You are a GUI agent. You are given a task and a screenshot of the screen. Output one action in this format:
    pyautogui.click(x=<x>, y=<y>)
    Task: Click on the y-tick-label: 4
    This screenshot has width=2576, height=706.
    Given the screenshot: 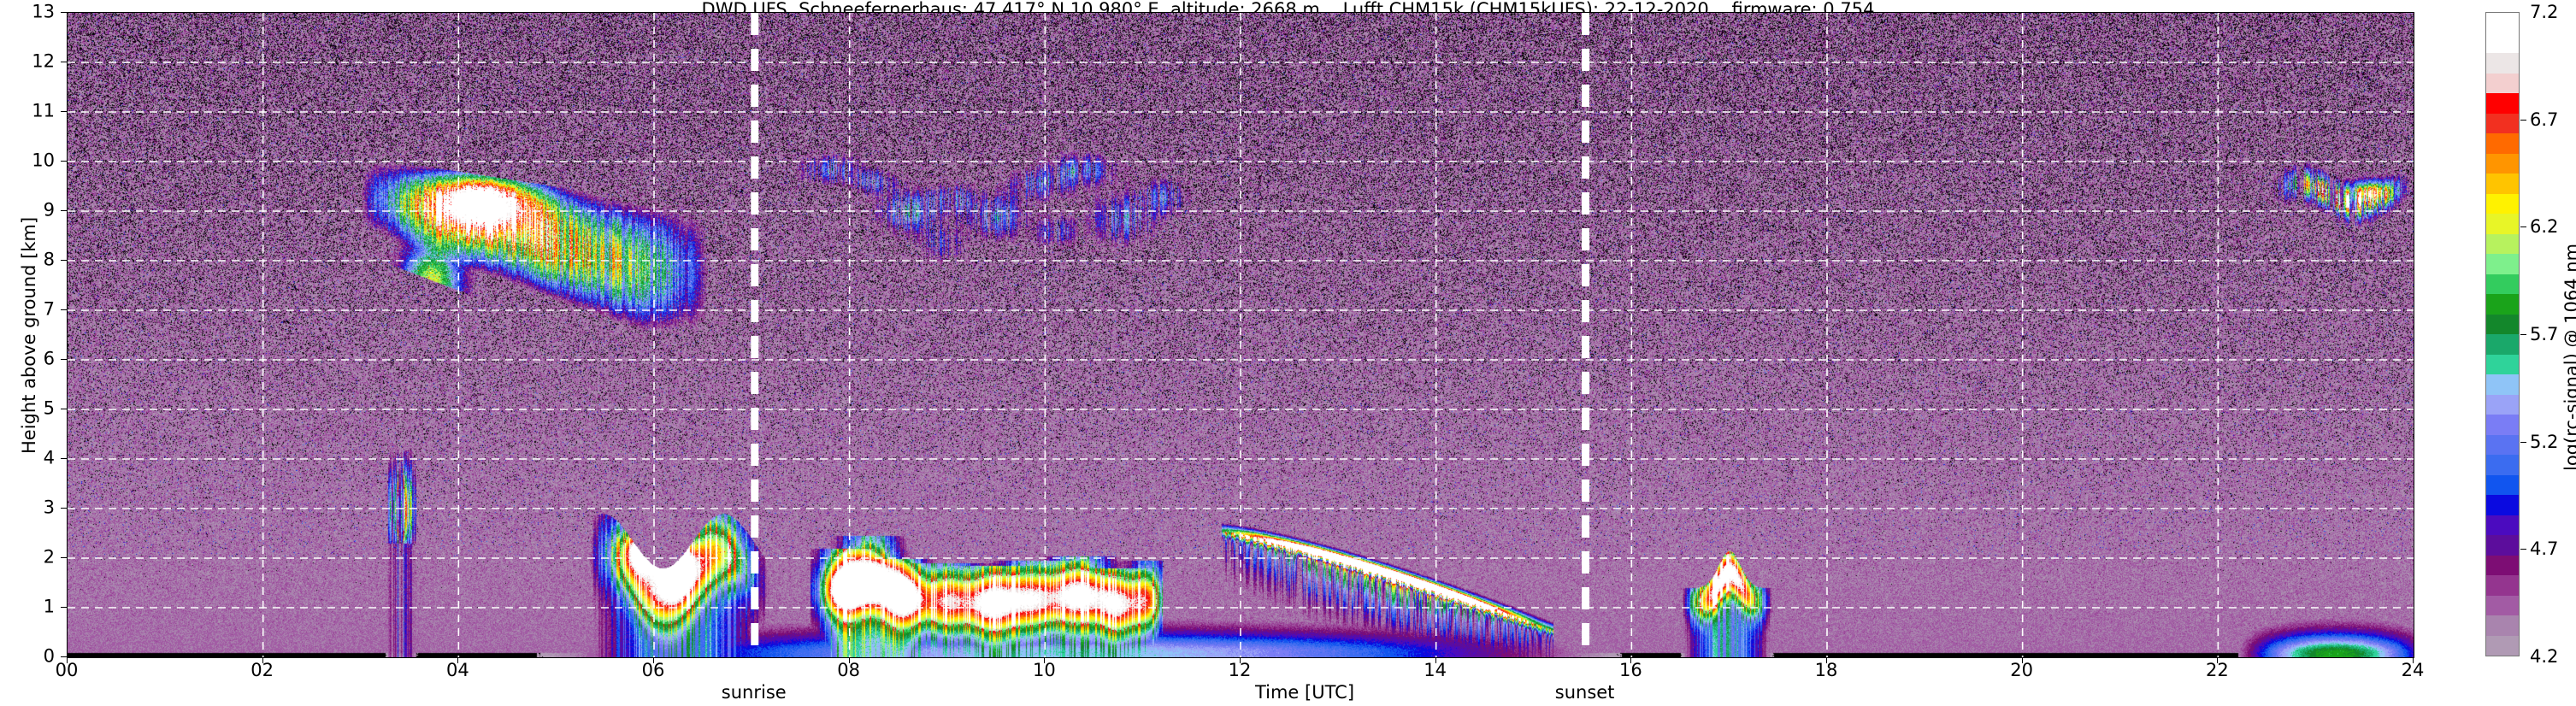 What is the action you would take?
    pyautogui.click(x=49, y=457)
    